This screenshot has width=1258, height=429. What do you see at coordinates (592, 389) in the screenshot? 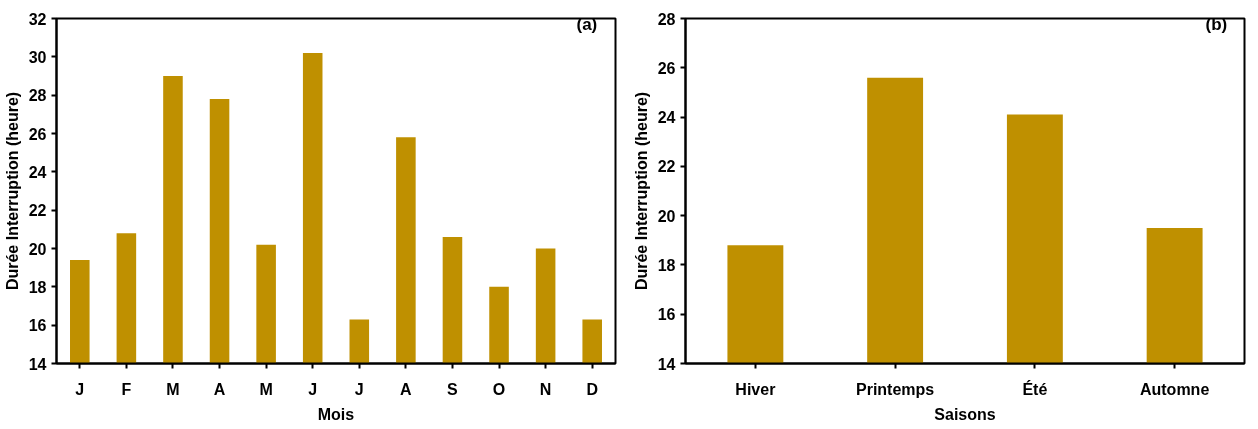
I see `x-tick-label: D` at bounding box center [592, 389].